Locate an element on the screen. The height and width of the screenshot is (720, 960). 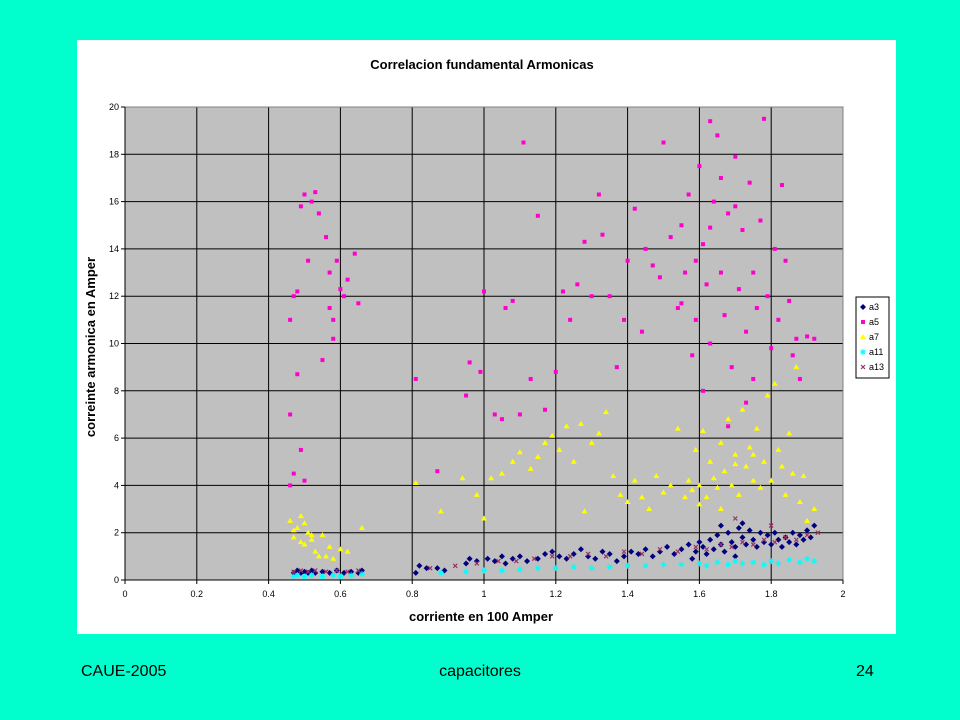
y-tick-label: 2 is located at coordinates (116, 533).